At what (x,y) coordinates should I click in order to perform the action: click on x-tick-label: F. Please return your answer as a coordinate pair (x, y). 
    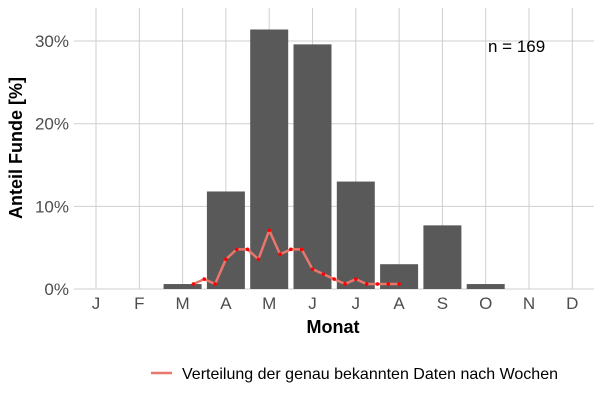
    Looking at the image, I should click on (139, 303).